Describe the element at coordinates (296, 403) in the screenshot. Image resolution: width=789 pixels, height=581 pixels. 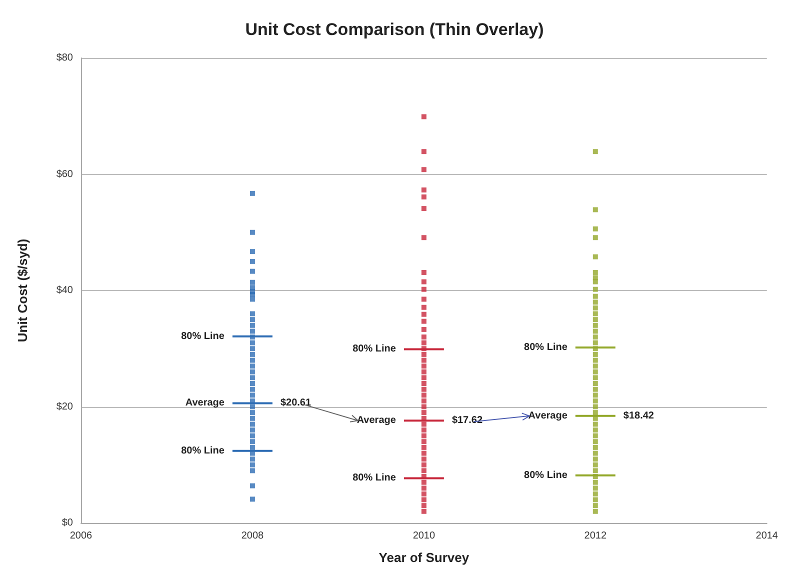
I see `annotation: $20.61` at that location.